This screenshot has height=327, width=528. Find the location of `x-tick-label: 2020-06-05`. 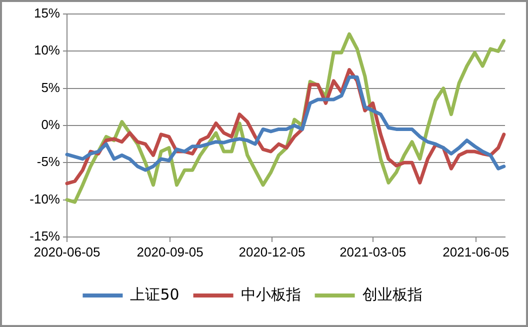

x-tick-label: 2020-06-05 is located at coordinates (67, 252).